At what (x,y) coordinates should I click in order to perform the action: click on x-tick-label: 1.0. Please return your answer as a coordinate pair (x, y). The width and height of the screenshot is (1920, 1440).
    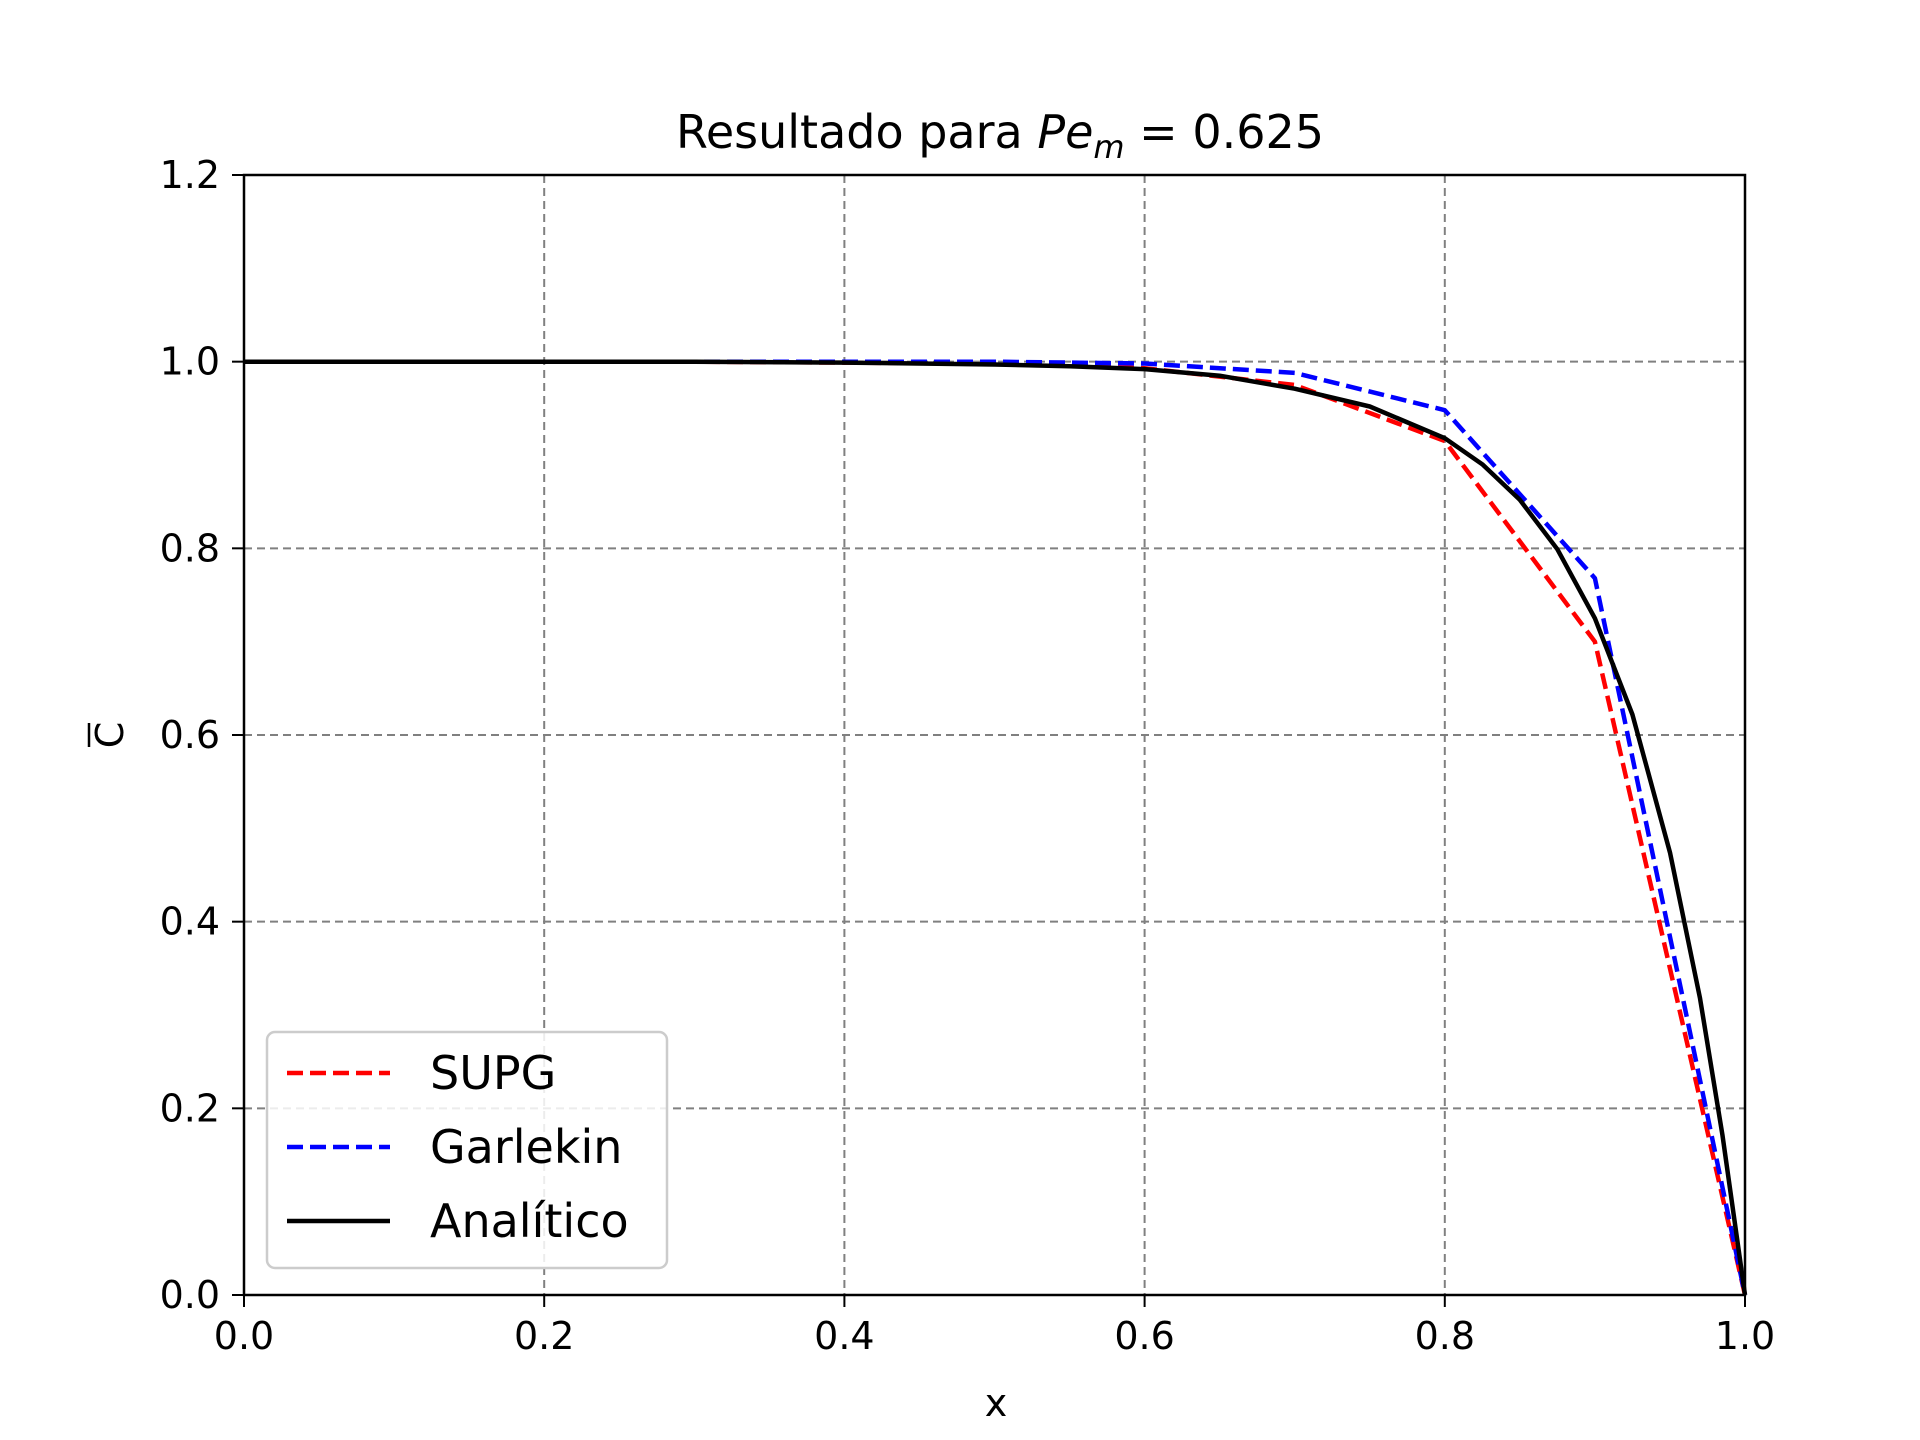
    Looking at the image, I should click on (1745, 1336).